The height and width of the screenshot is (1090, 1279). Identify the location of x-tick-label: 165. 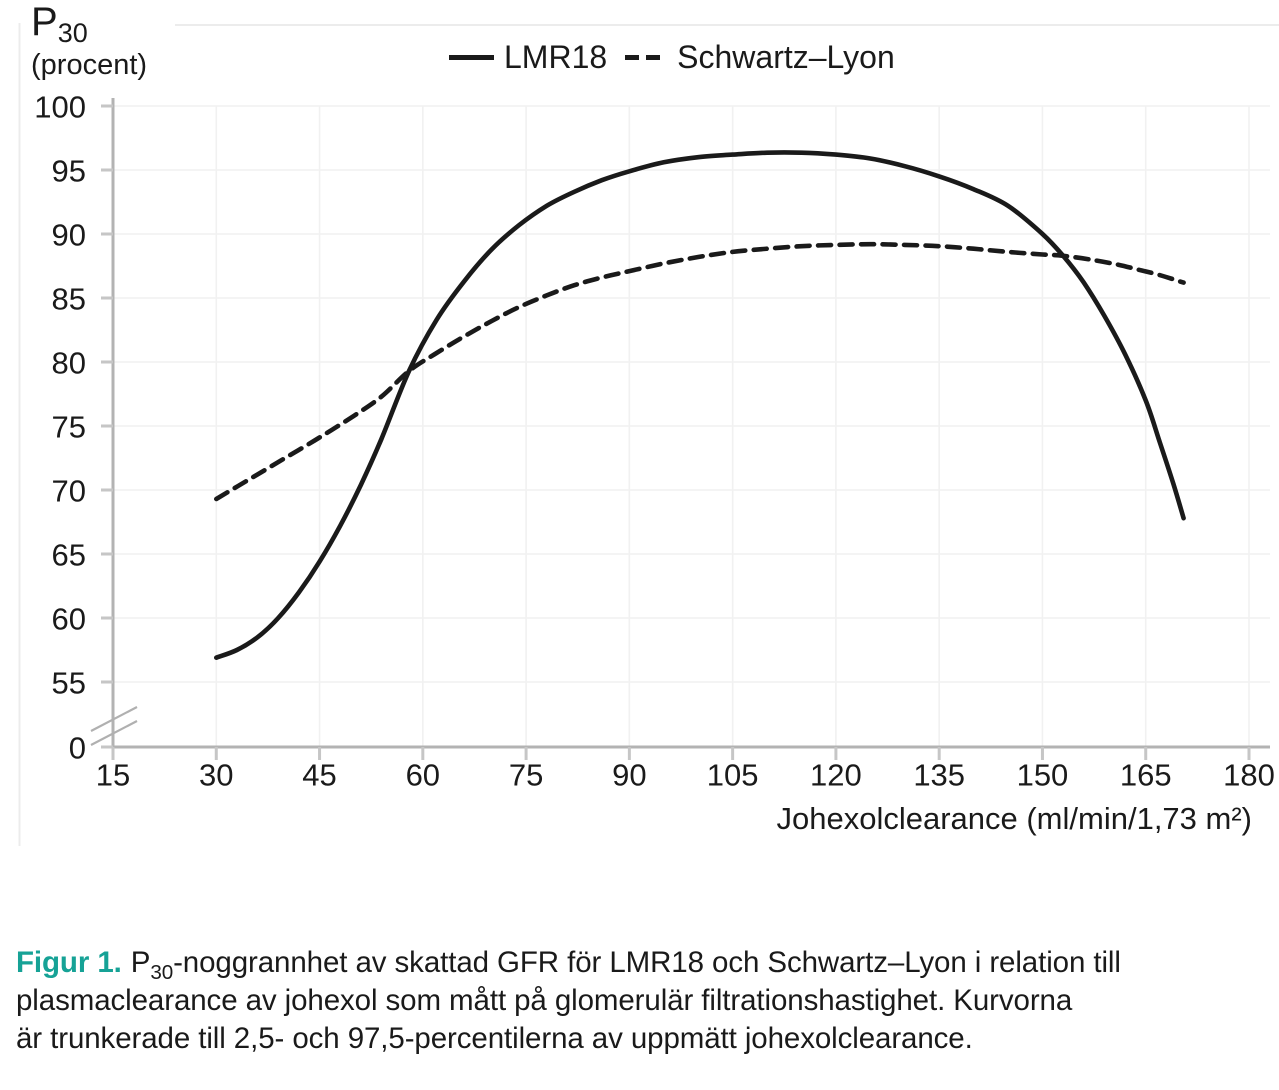
(1146, 774).